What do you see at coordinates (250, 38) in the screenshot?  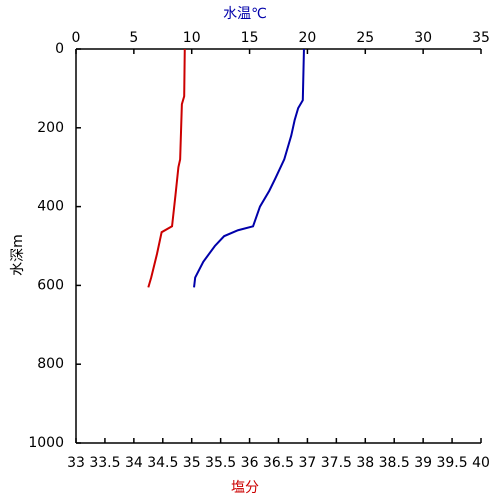 I see `x2-tick-label: 15` at bounding box center [250, 38].